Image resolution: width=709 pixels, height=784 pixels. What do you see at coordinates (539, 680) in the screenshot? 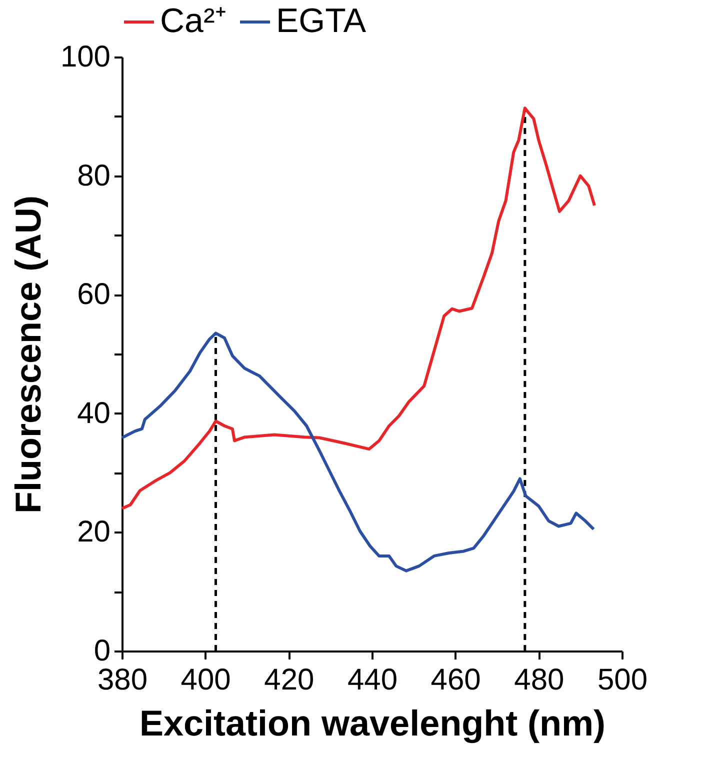
I see `x-tick-label: 480` at bounding box center [539, 680].